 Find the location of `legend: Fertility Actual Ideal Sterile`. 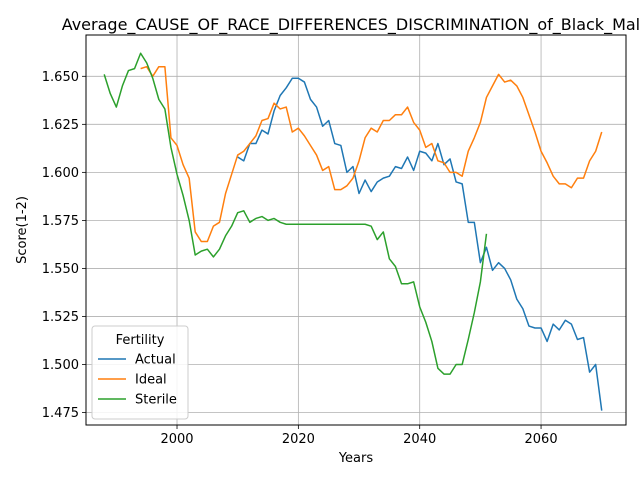

legend: Fertility Actual Ideal Sterile is located at coordinates (140, 372).